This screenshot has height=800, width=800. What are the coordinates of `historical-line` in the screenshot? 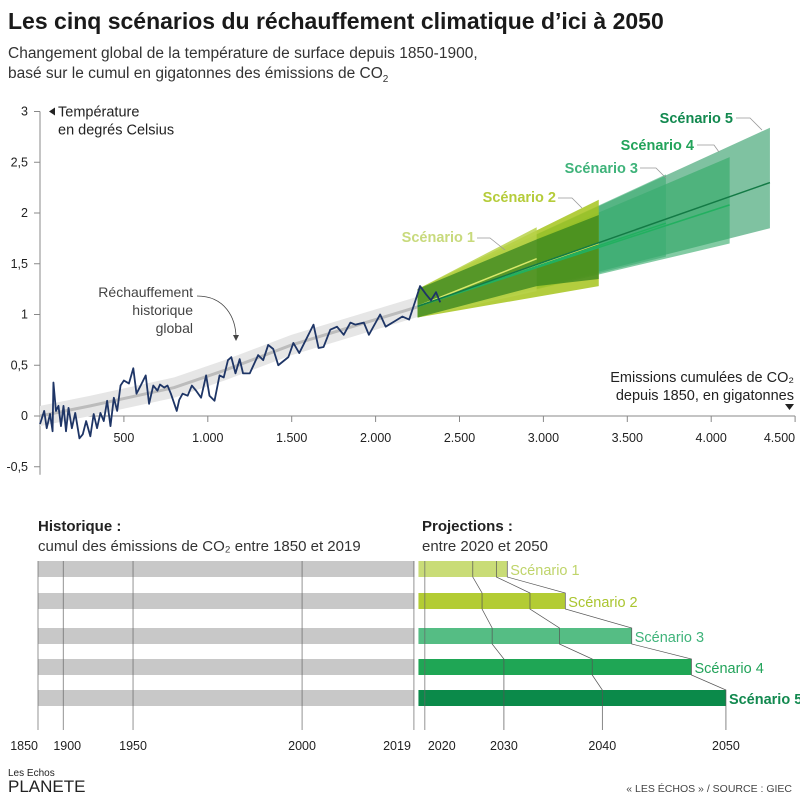 It's located at (240, 362).